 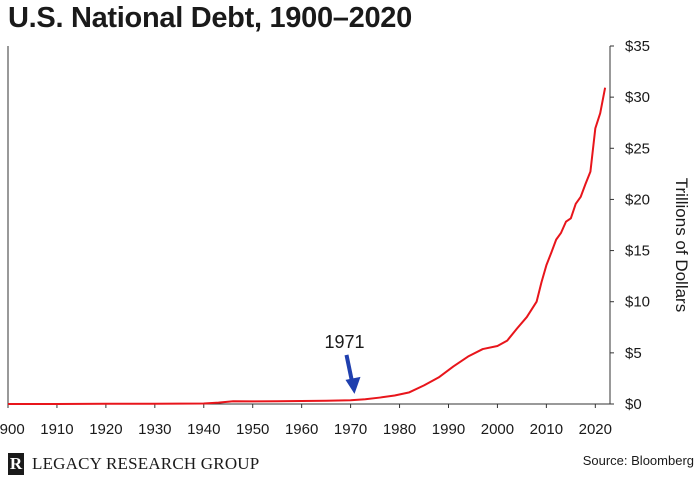 What do you see at coordinates (448, 429) in the screenshot?
I see `x-tick-label: 1990` at bounding box center [448, 429].